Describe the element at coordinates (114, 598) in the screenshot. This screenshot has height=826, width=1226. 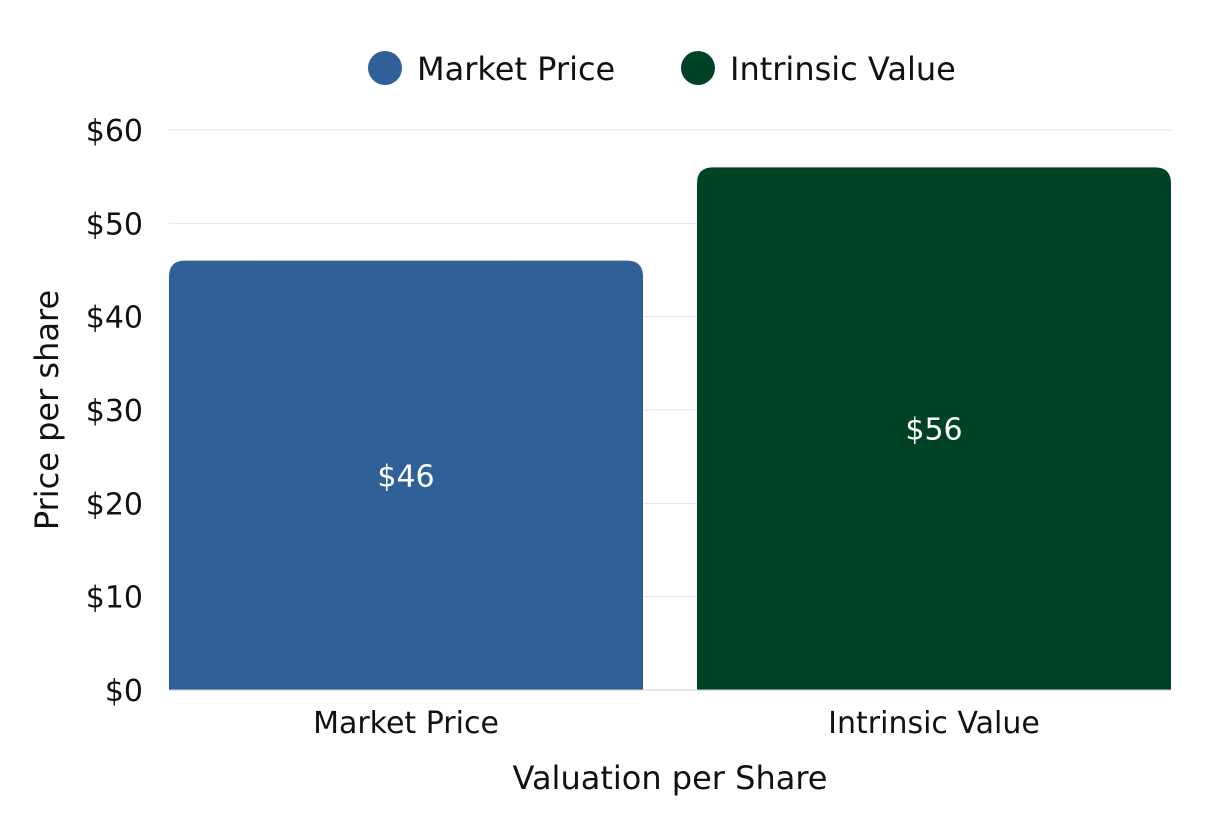
I see `y-tick-label: $10` at that location.